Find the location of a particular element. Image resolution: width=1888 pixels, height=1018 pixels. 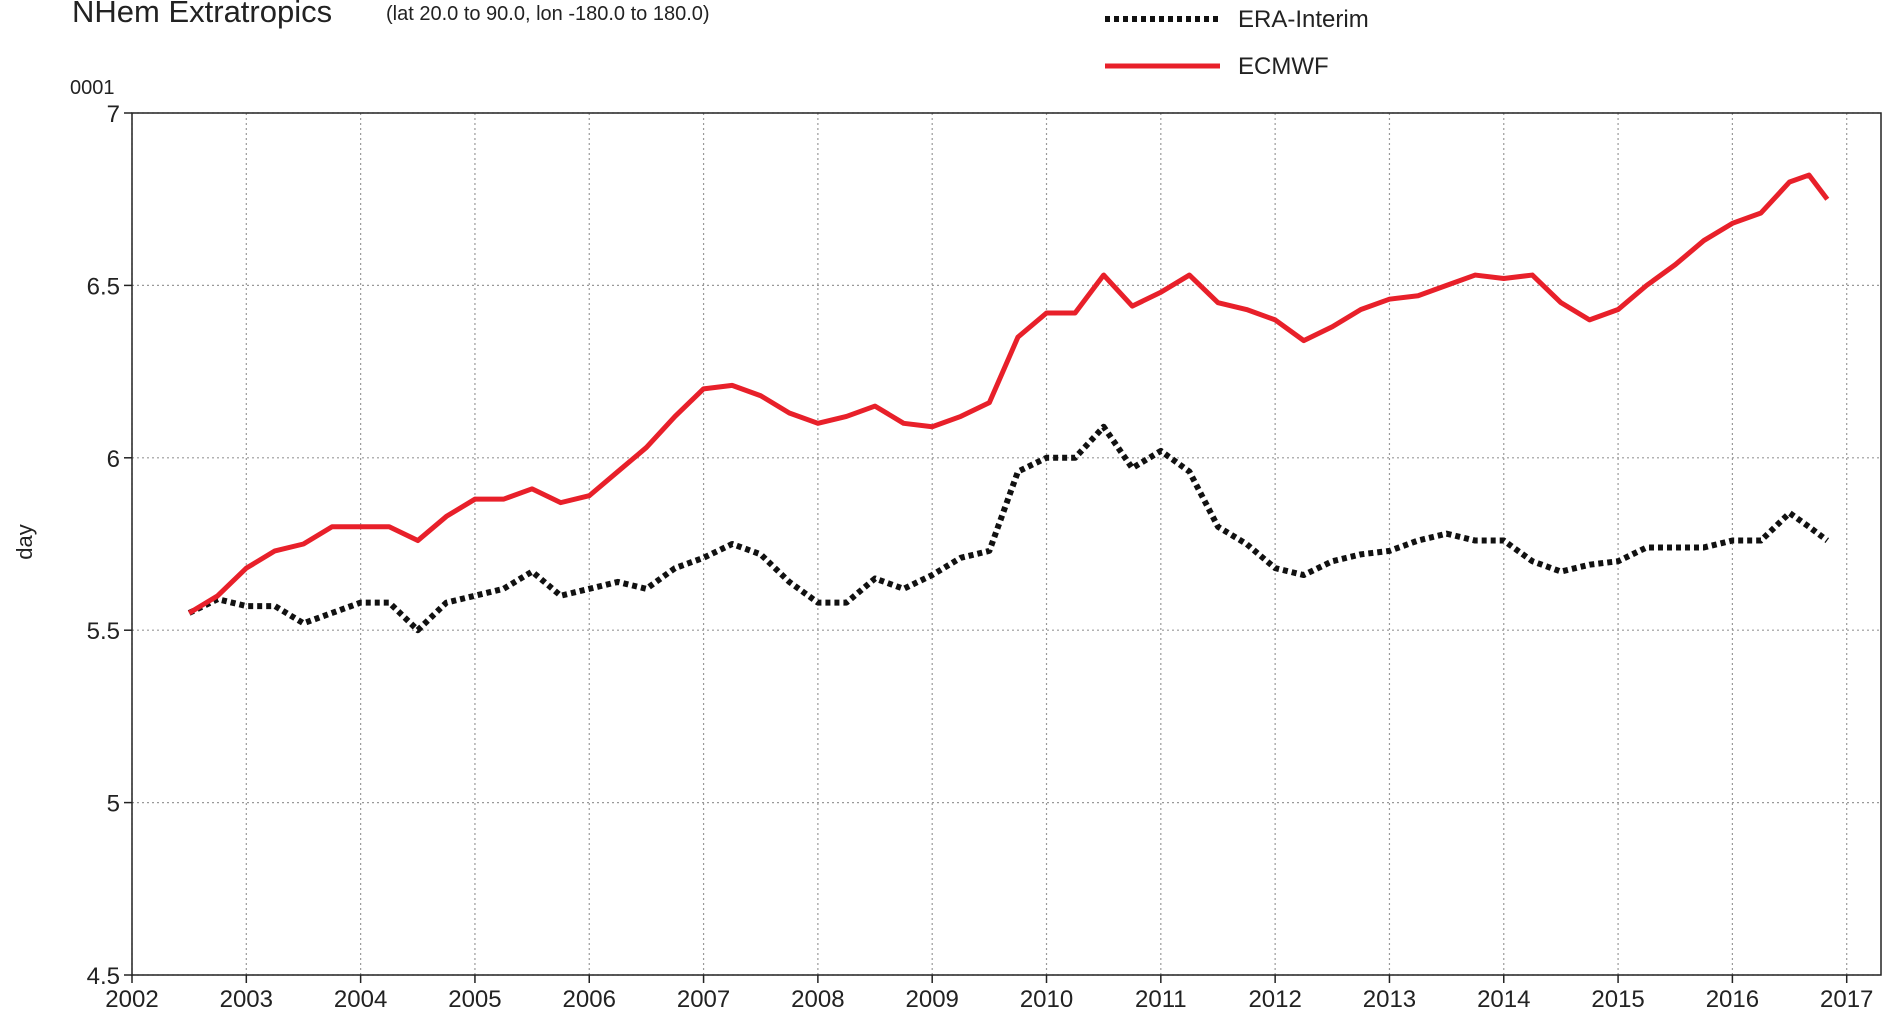

chart-title: NHem Extratropics is located at coordinates (202, 14).